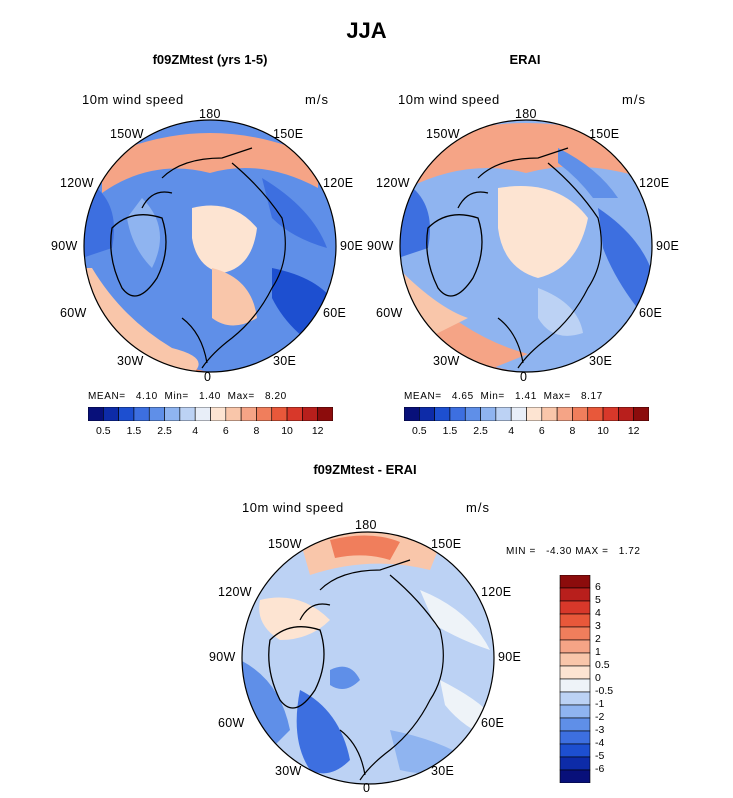  Describe the element at coordinates (380, 246) in the screenshot. I see `panel-2-lon-90w: 90W` at that location.